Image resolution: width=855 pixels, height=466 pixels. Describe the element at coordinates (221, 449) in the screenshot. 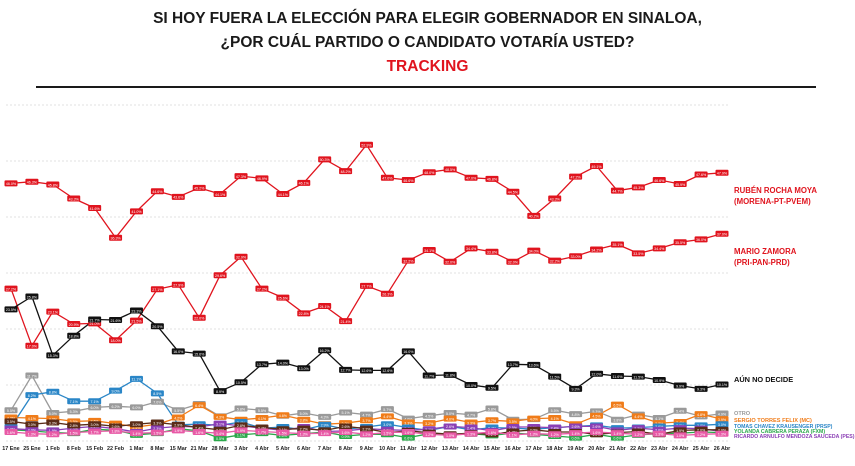

I see `x-tick-label: 28 Mar` at that location.